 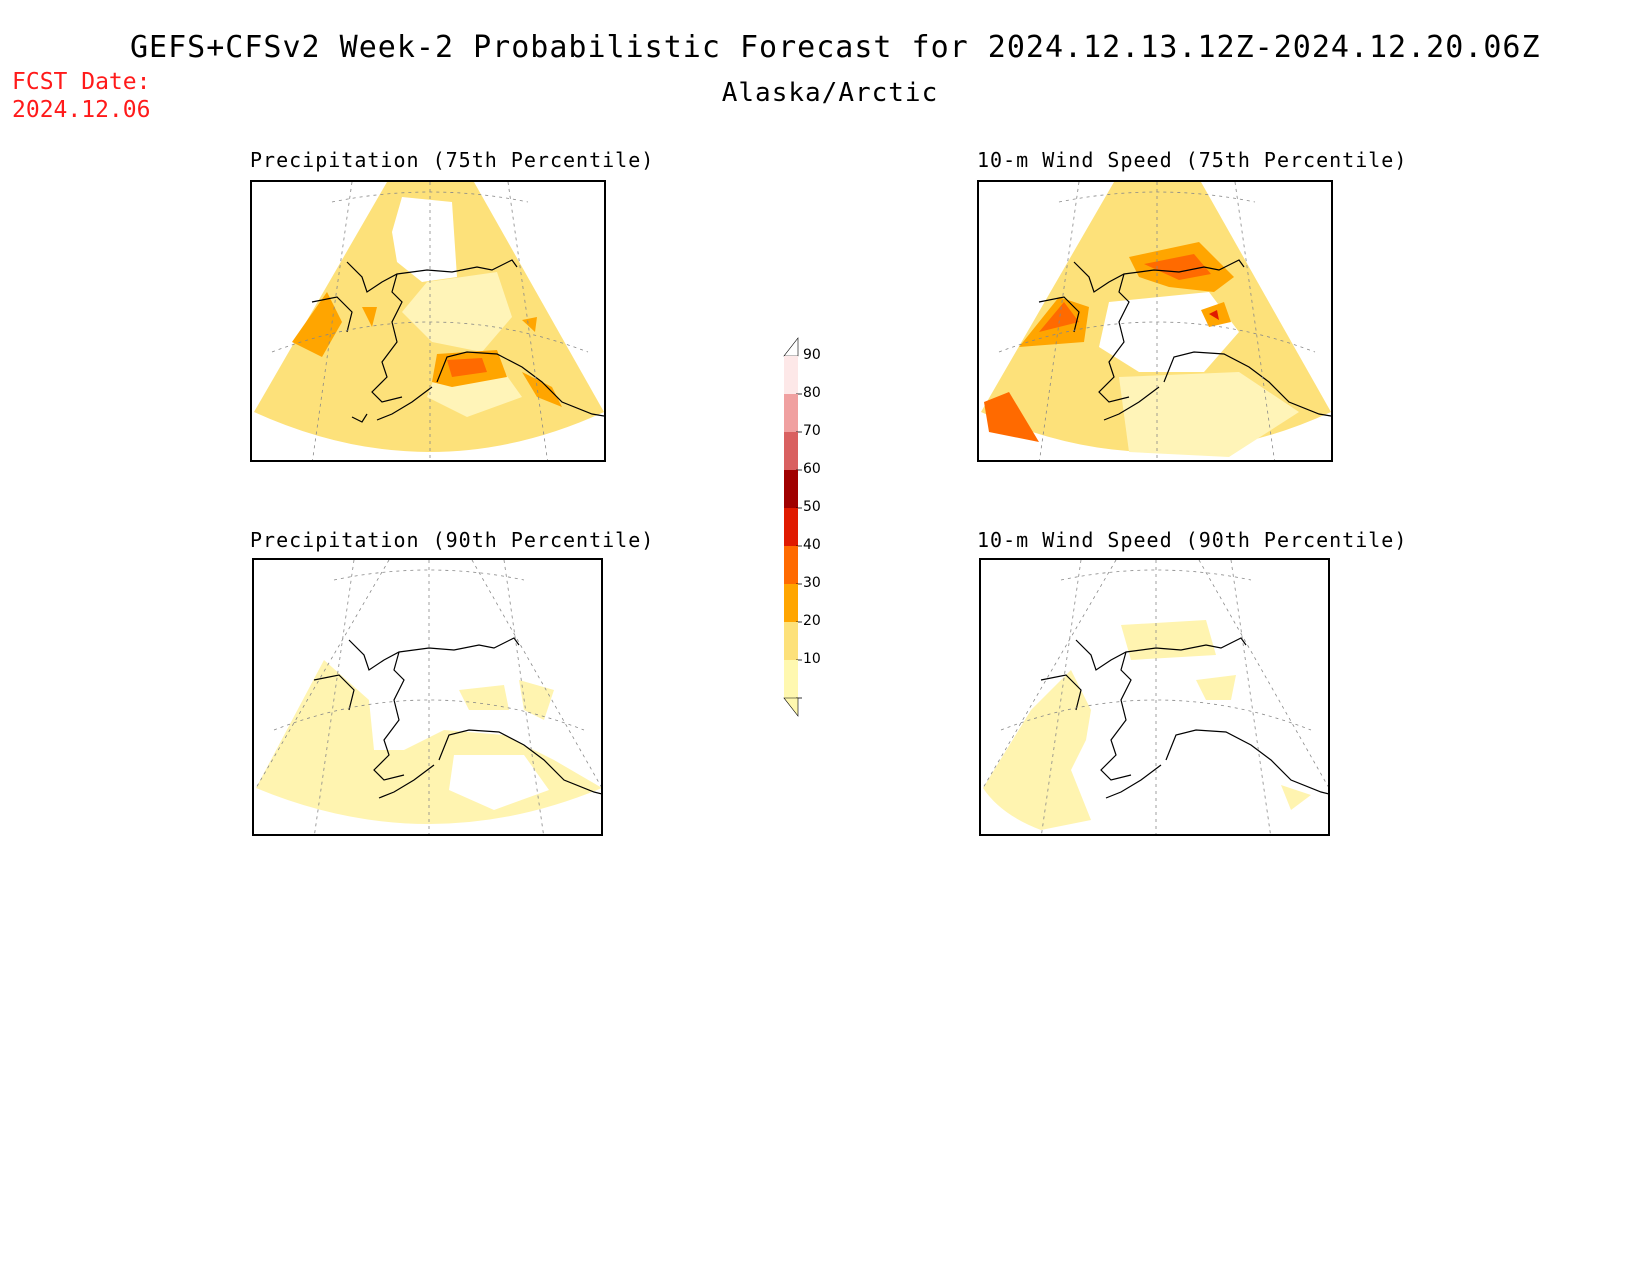 I want to click on colorbar-label: 40, so click(x=812, y=545).